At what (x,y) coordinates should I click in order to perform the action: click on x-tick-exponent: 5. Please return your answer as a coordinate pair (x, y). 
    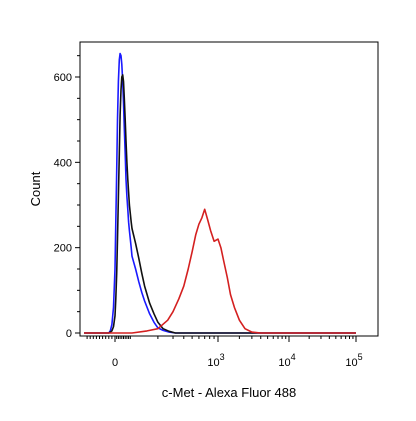
    Looking at the image, I should click on (360, 357).